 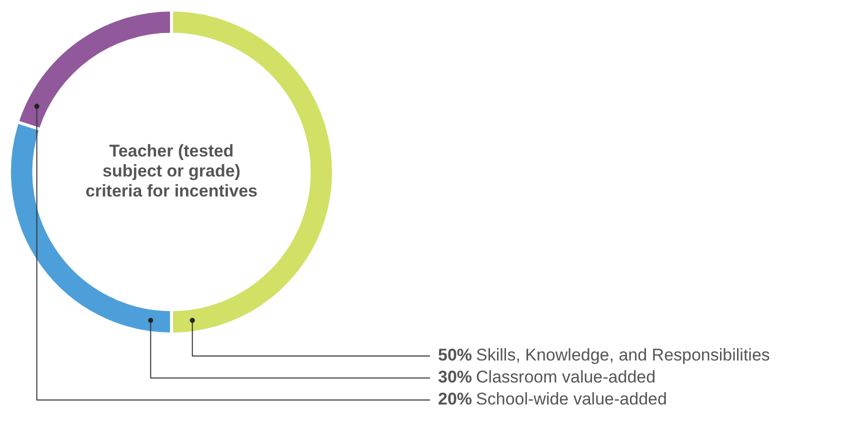 I want to click on slice-label: Skills, Knowledge, and Responsibilities, so click(x=623, y=355).